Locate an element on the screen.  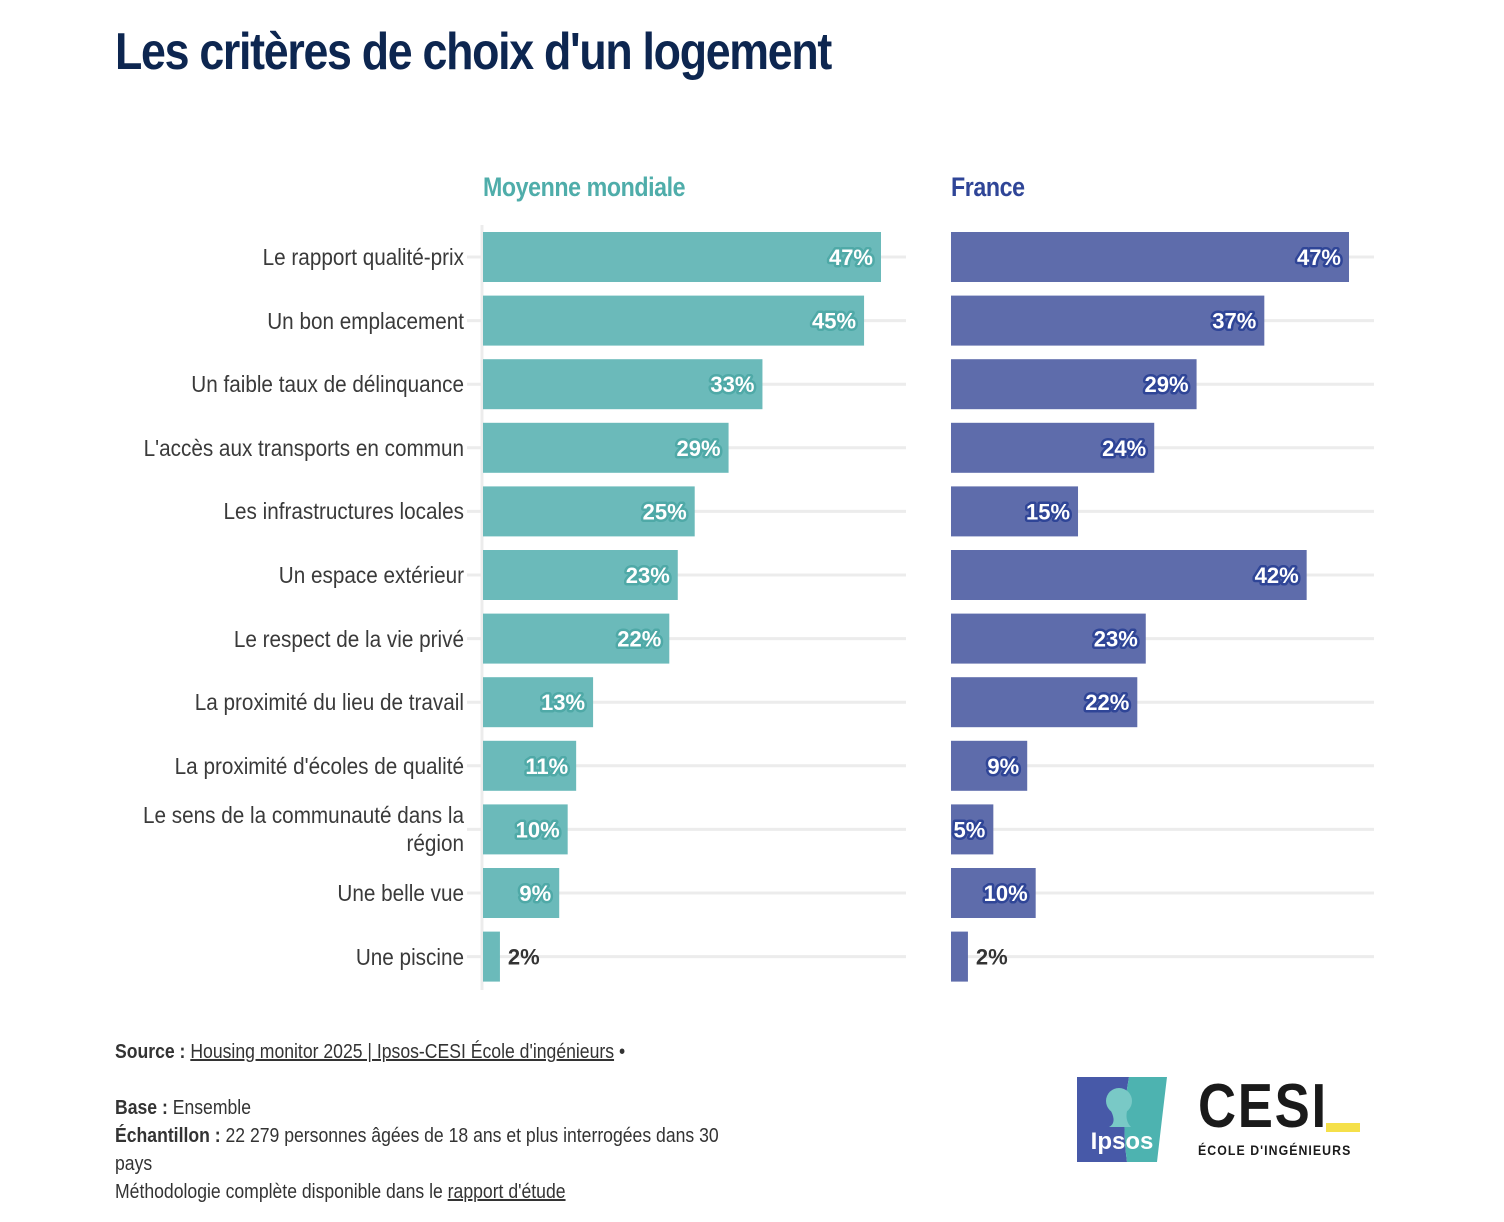
panel-title-world: Moyenne mondiale is located at coordinates (584, 187).